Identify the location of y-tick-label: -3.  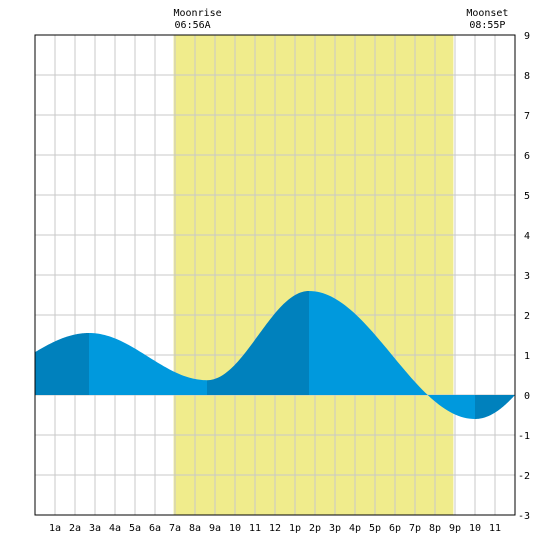
(524, 516).